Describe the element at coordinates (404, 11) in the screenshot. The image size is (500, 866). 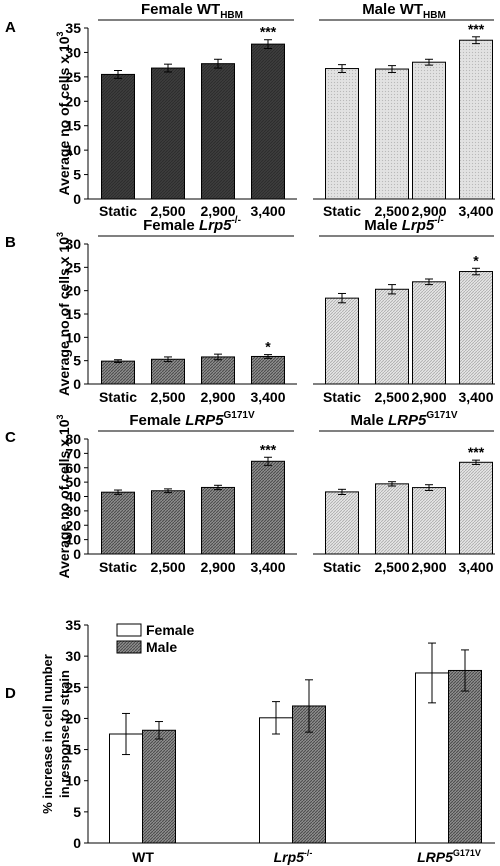
I see `group-title: Male WTHBM` at that location.